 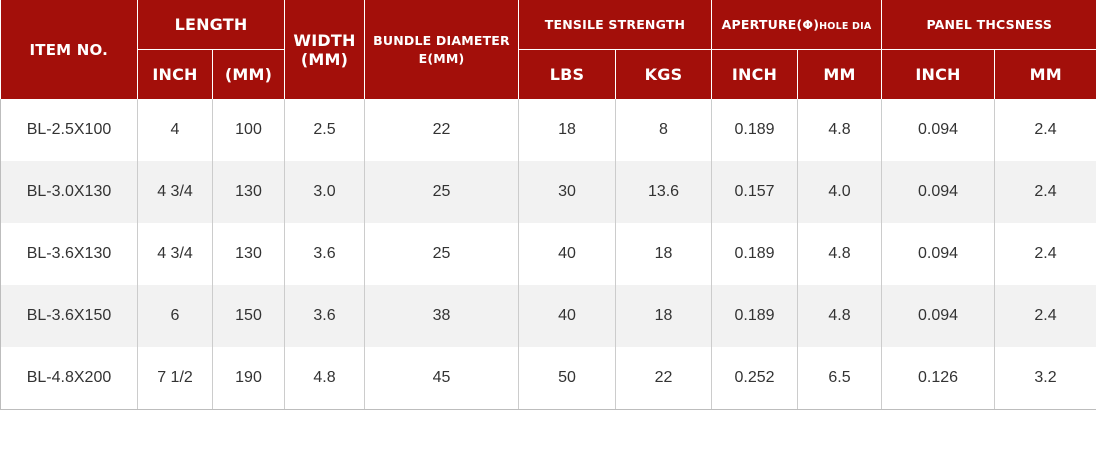 I want to click on cell-length-inch: 6, so click(x=175, y=316).